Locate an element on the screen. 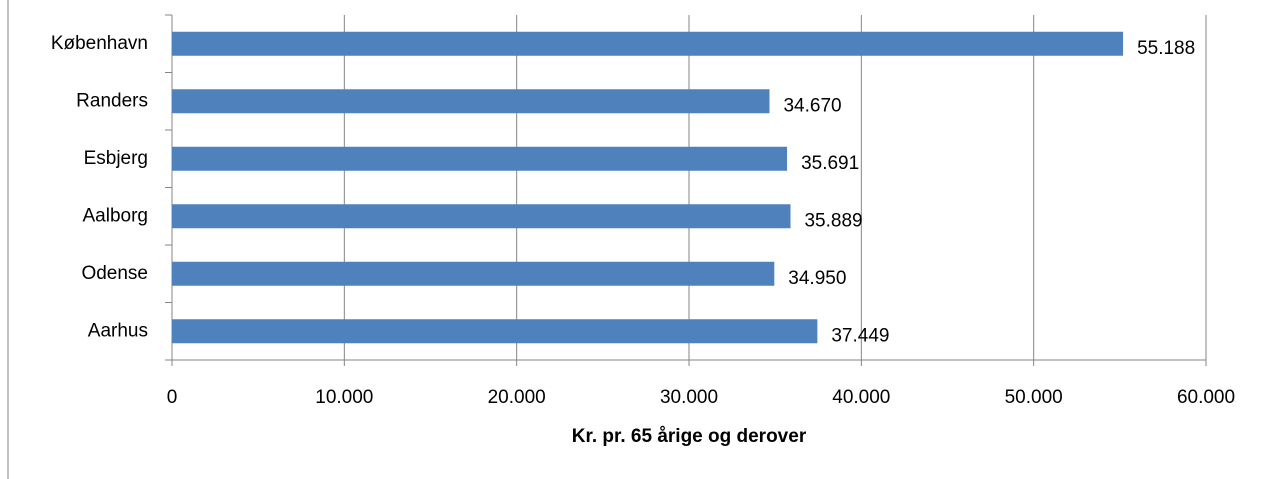 The height and width of the screenshot is (479, 1266). y-tick-label: Aalborg is located at coordinates (116, 215).